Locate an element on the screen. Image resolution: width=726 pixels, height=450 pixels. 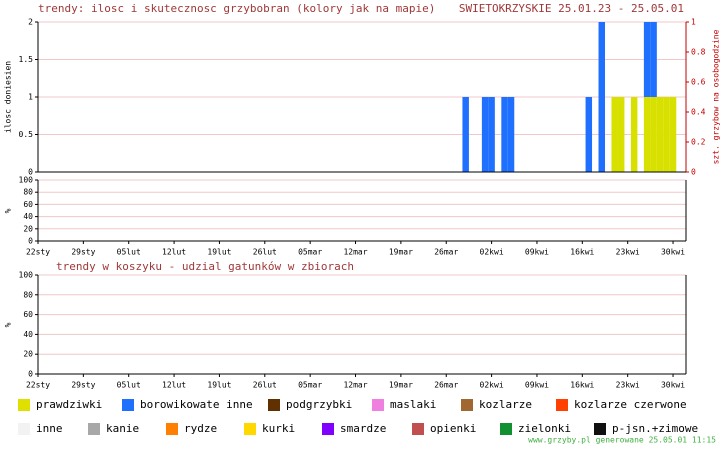
chart-subtitle: SWIETOKRZYSKIE 25.01.23 - 25.05.01 is located at coordinates (571, 8).